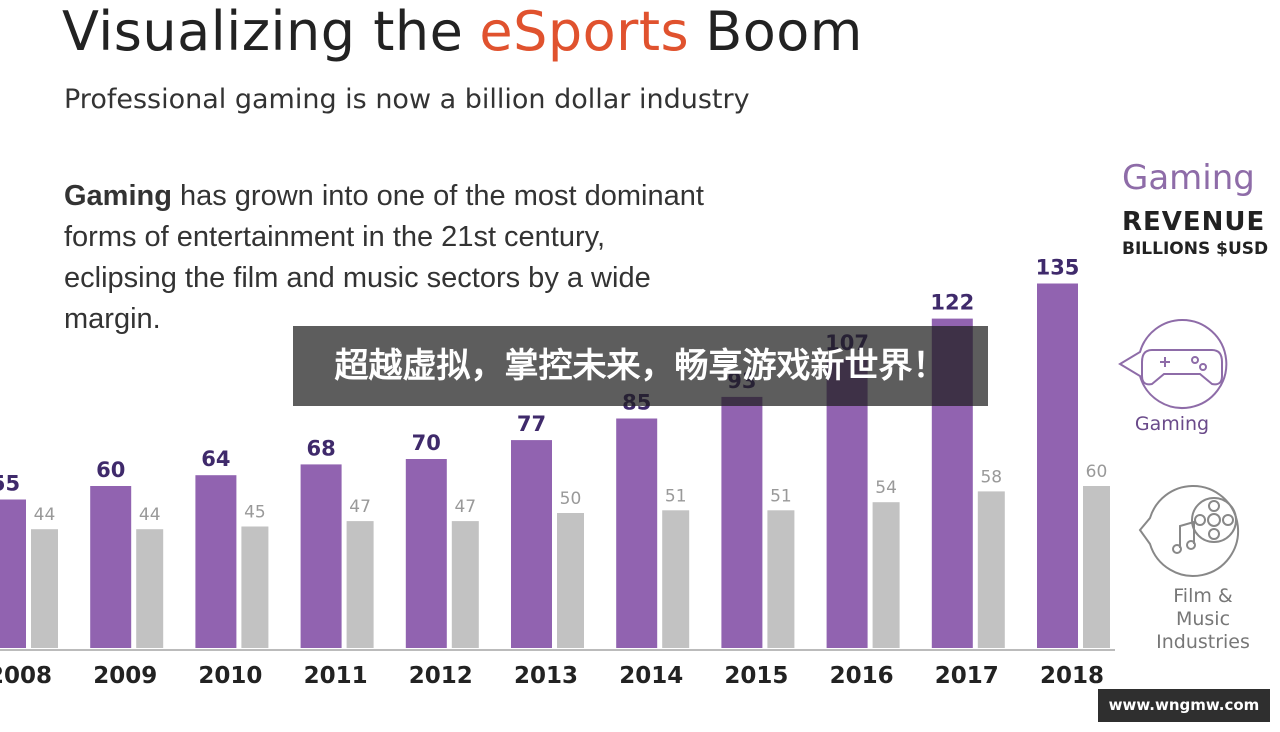 This screenshot has height=732, width=1280. What do you see at coordinates (1195, 249) in the screenshot?
I see `units: BILLIONS $USD` at bounding box center [1195, 249].